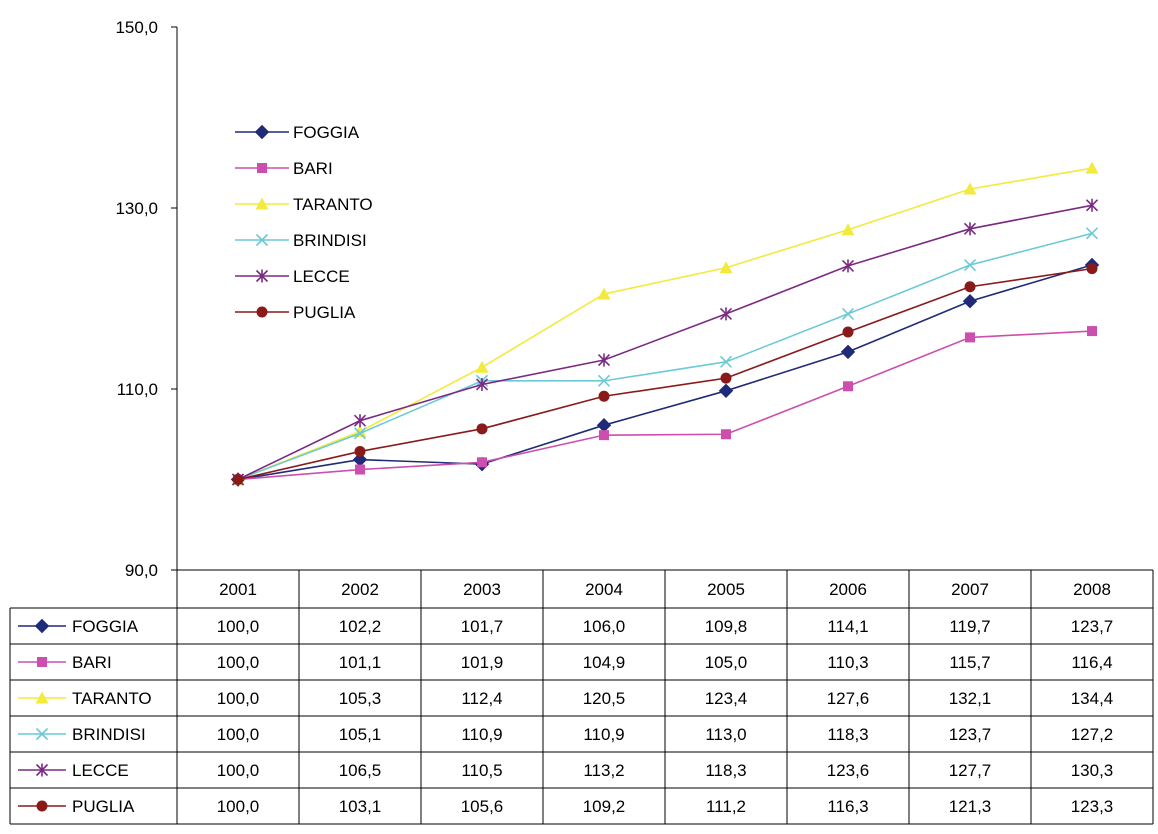 The image size is (1158, 834). What do you see at coordinates (481, 698) in the screenshot?
I see `table-cell-value: 112,4` at bounding box center [481, 698].